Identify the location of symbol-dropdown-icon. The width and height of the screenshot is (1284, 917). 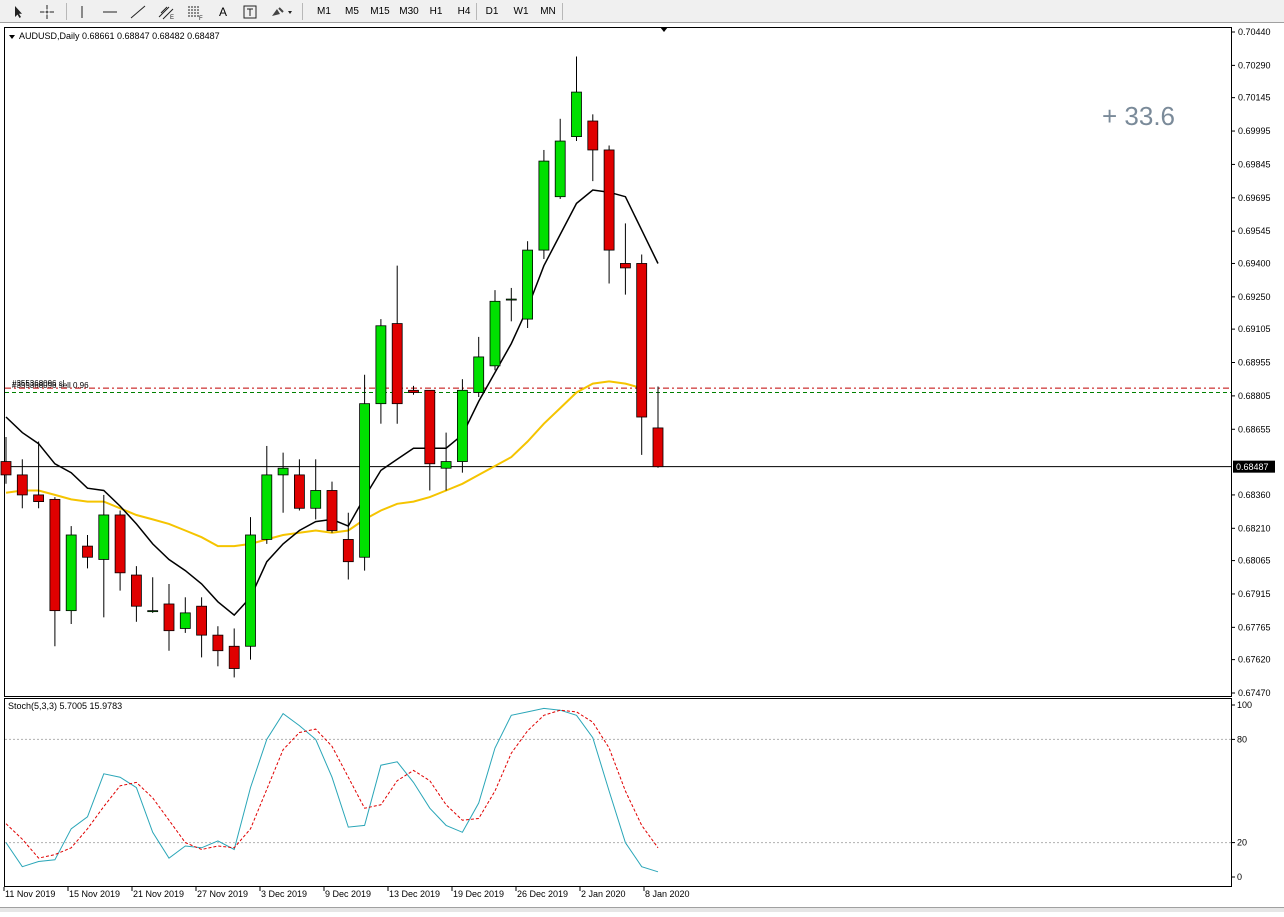
(12, 37).